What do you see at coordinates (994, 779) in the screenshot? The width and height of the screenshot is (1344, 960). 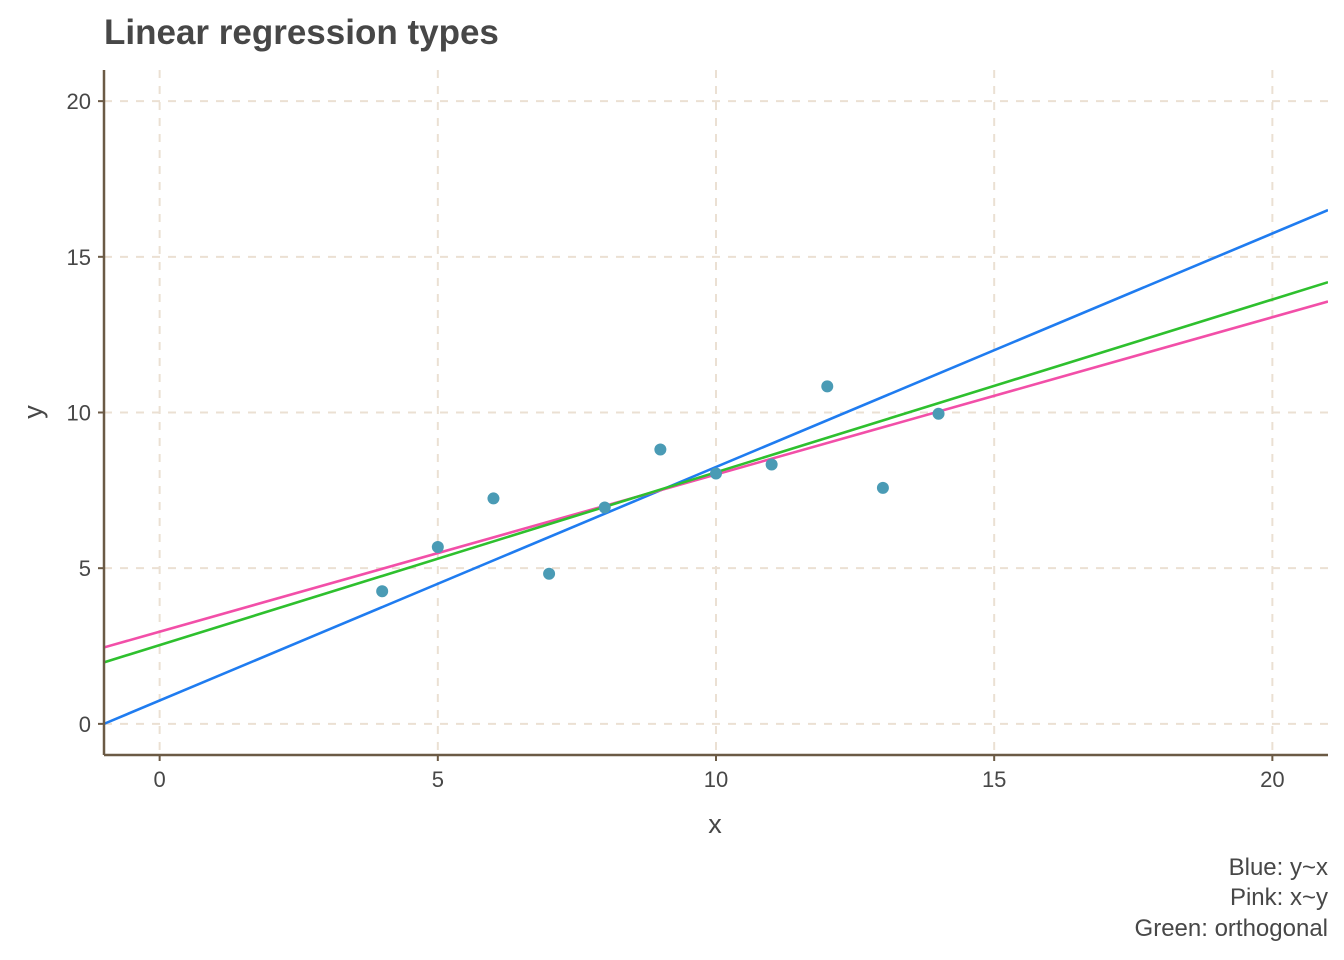 I see `x-tick-label-15: 15` at bounding box center [994, 779].